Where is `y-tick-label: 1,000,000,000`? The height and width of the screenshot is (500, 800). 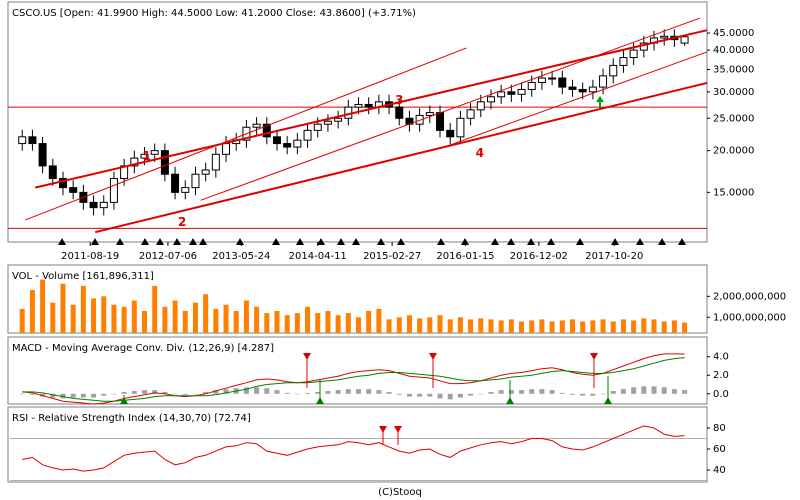
y-tick-label: 1,000,000,000 is located at coordinates (749, 317).